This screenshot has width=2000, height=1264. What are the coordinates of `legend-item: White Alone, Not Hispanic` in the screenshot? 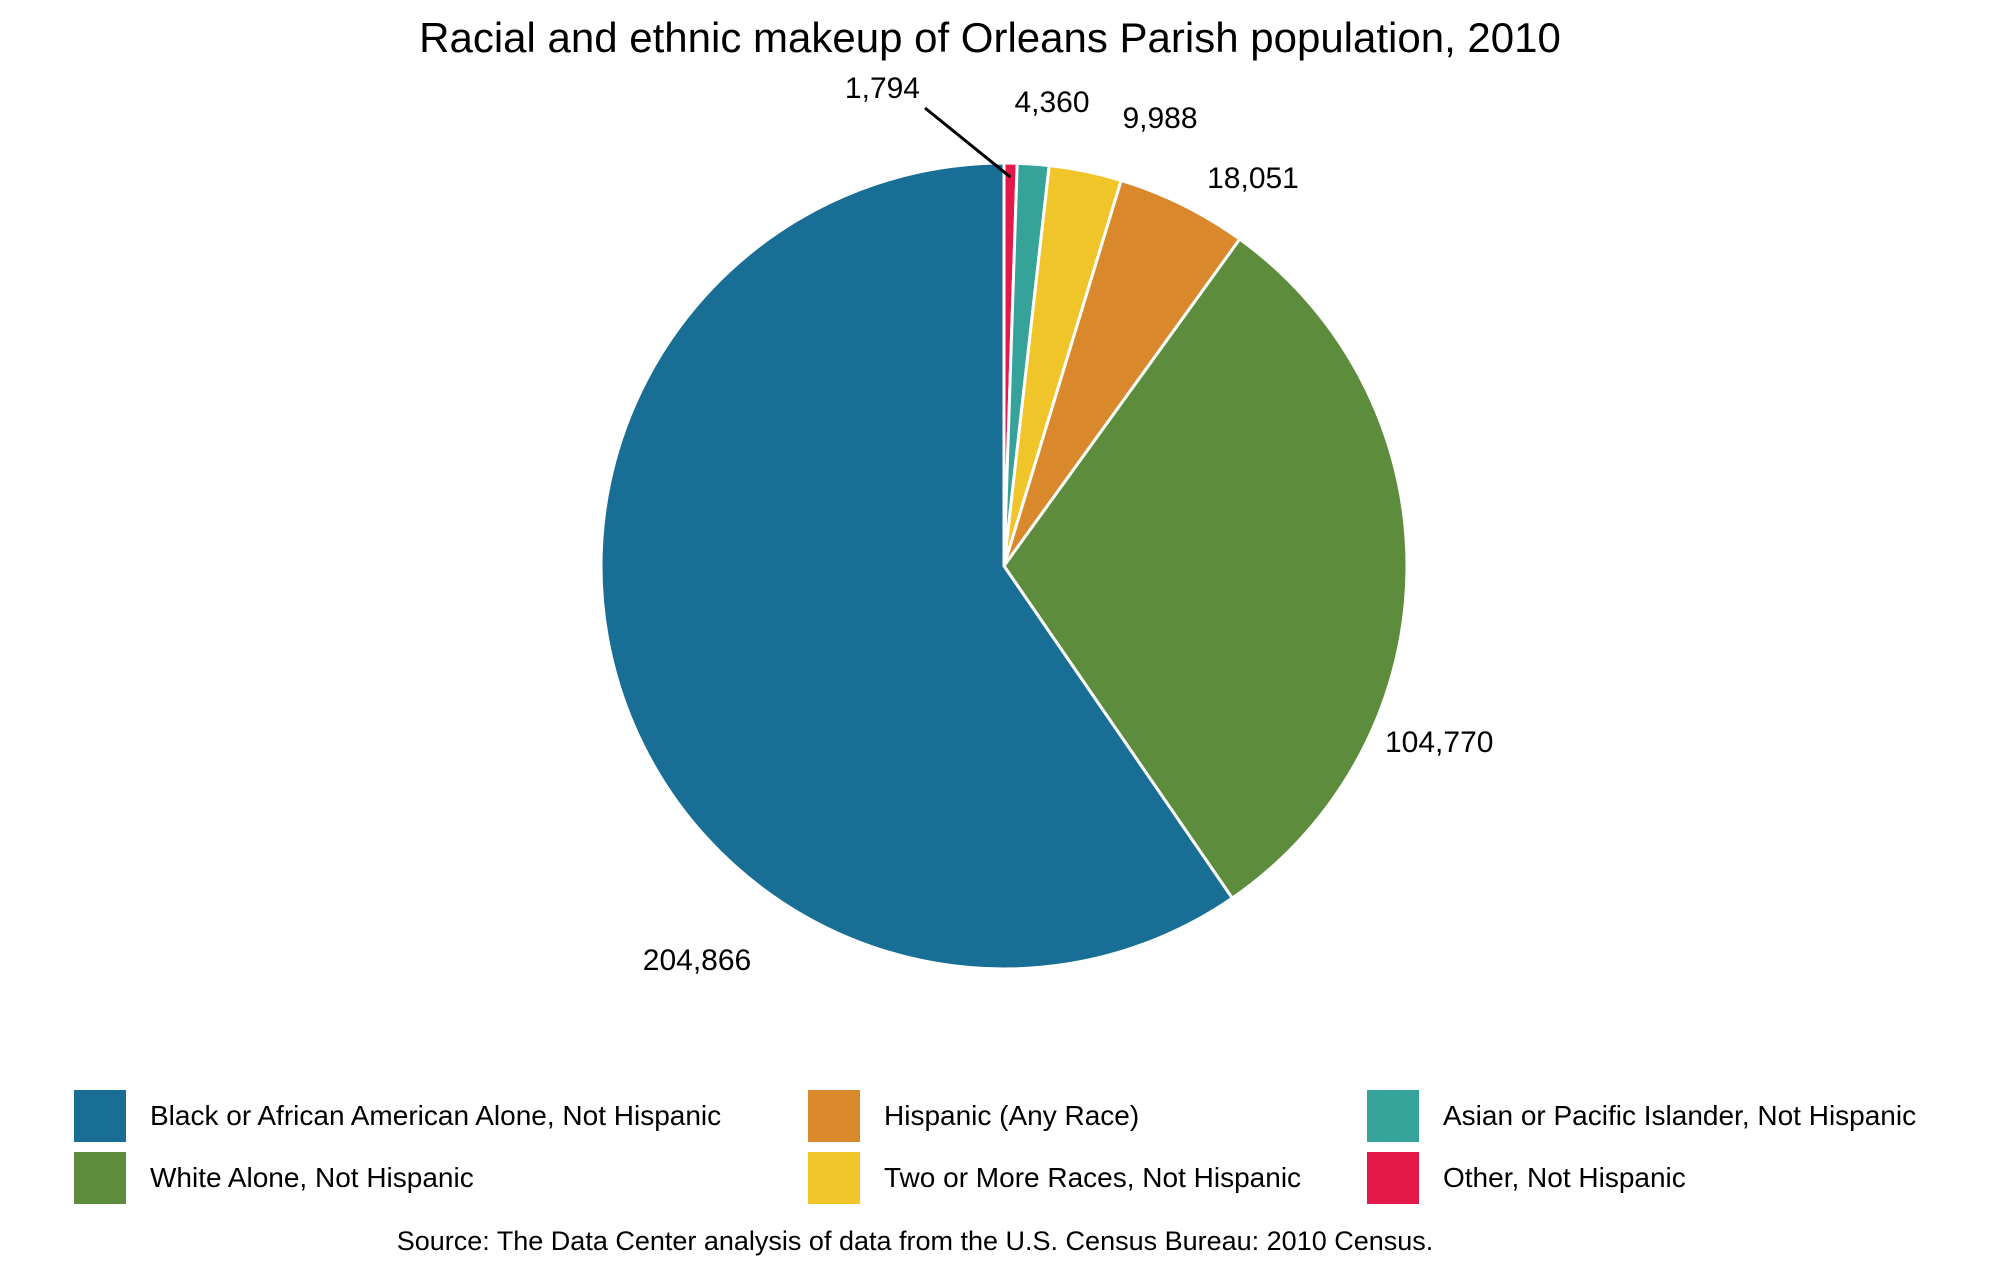 It's located at (274, 1178).